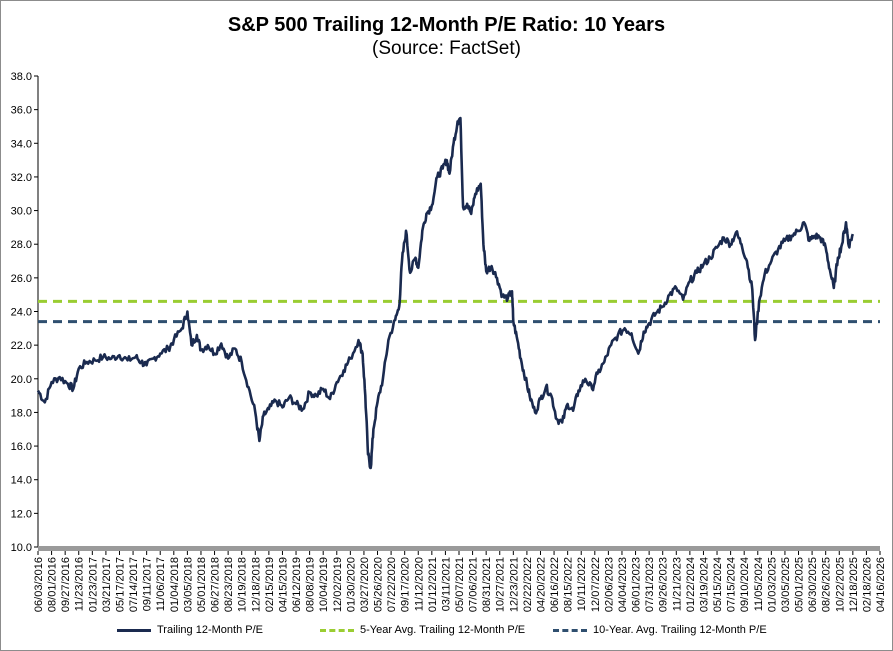  What do you see at coordinates (120, 584) in the screenshot?
I see `x-tick-label: 05/17/2017` at bounding box center [120, 584].